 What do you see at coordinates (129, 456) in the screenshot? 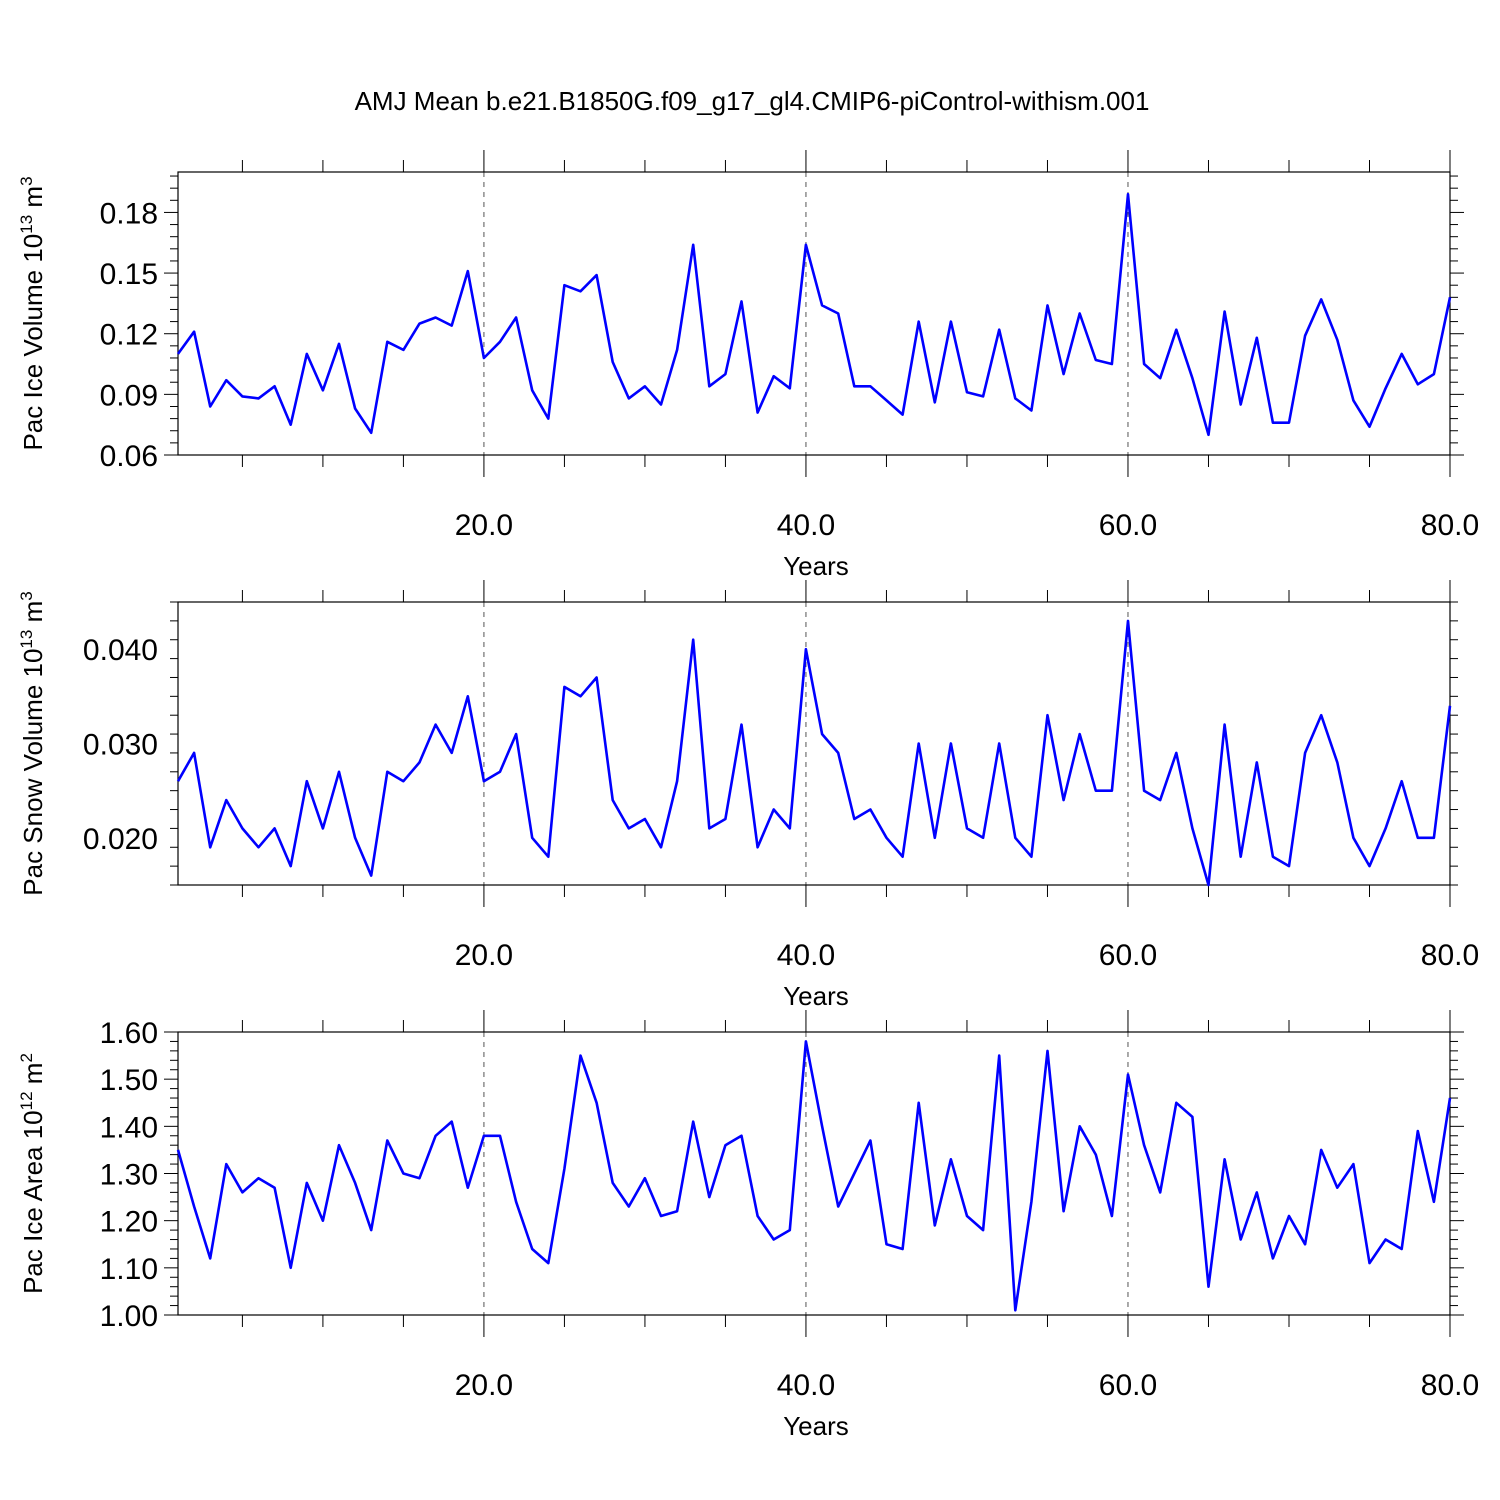
I see `y-tick-label: 0.06` at bounding box center [129, 456].